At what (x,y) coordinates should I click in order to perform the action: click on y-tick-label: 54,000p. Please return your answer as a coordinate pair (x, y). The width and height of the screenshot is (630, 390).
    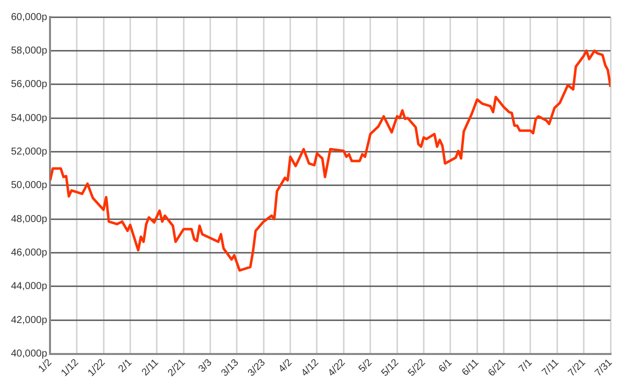
    Looking at the image, I should click on (29, 118).